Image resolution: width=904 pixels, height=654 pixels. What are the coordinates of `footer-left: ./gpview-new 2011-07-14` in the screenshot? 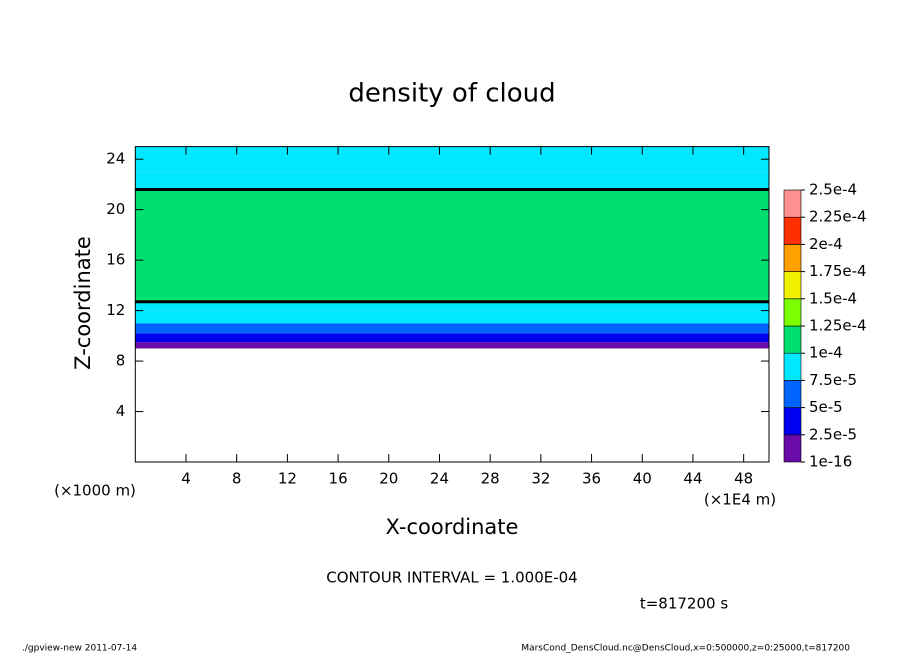 It's located at (79, 649).